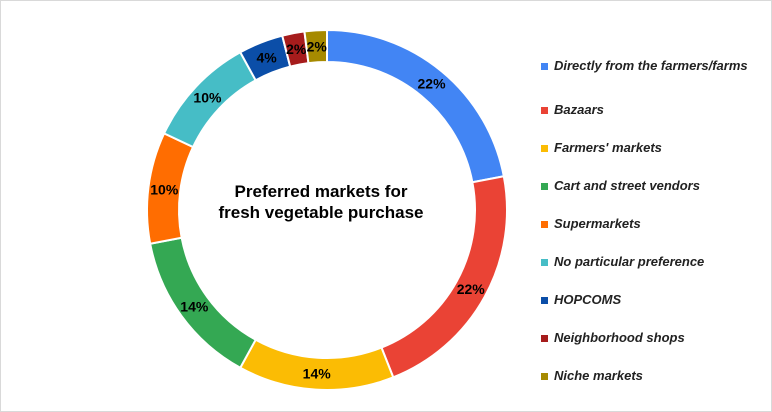 This screenshot has height=412, width=772. I want to click on legend-item: Niche markets, so click(651, 386).